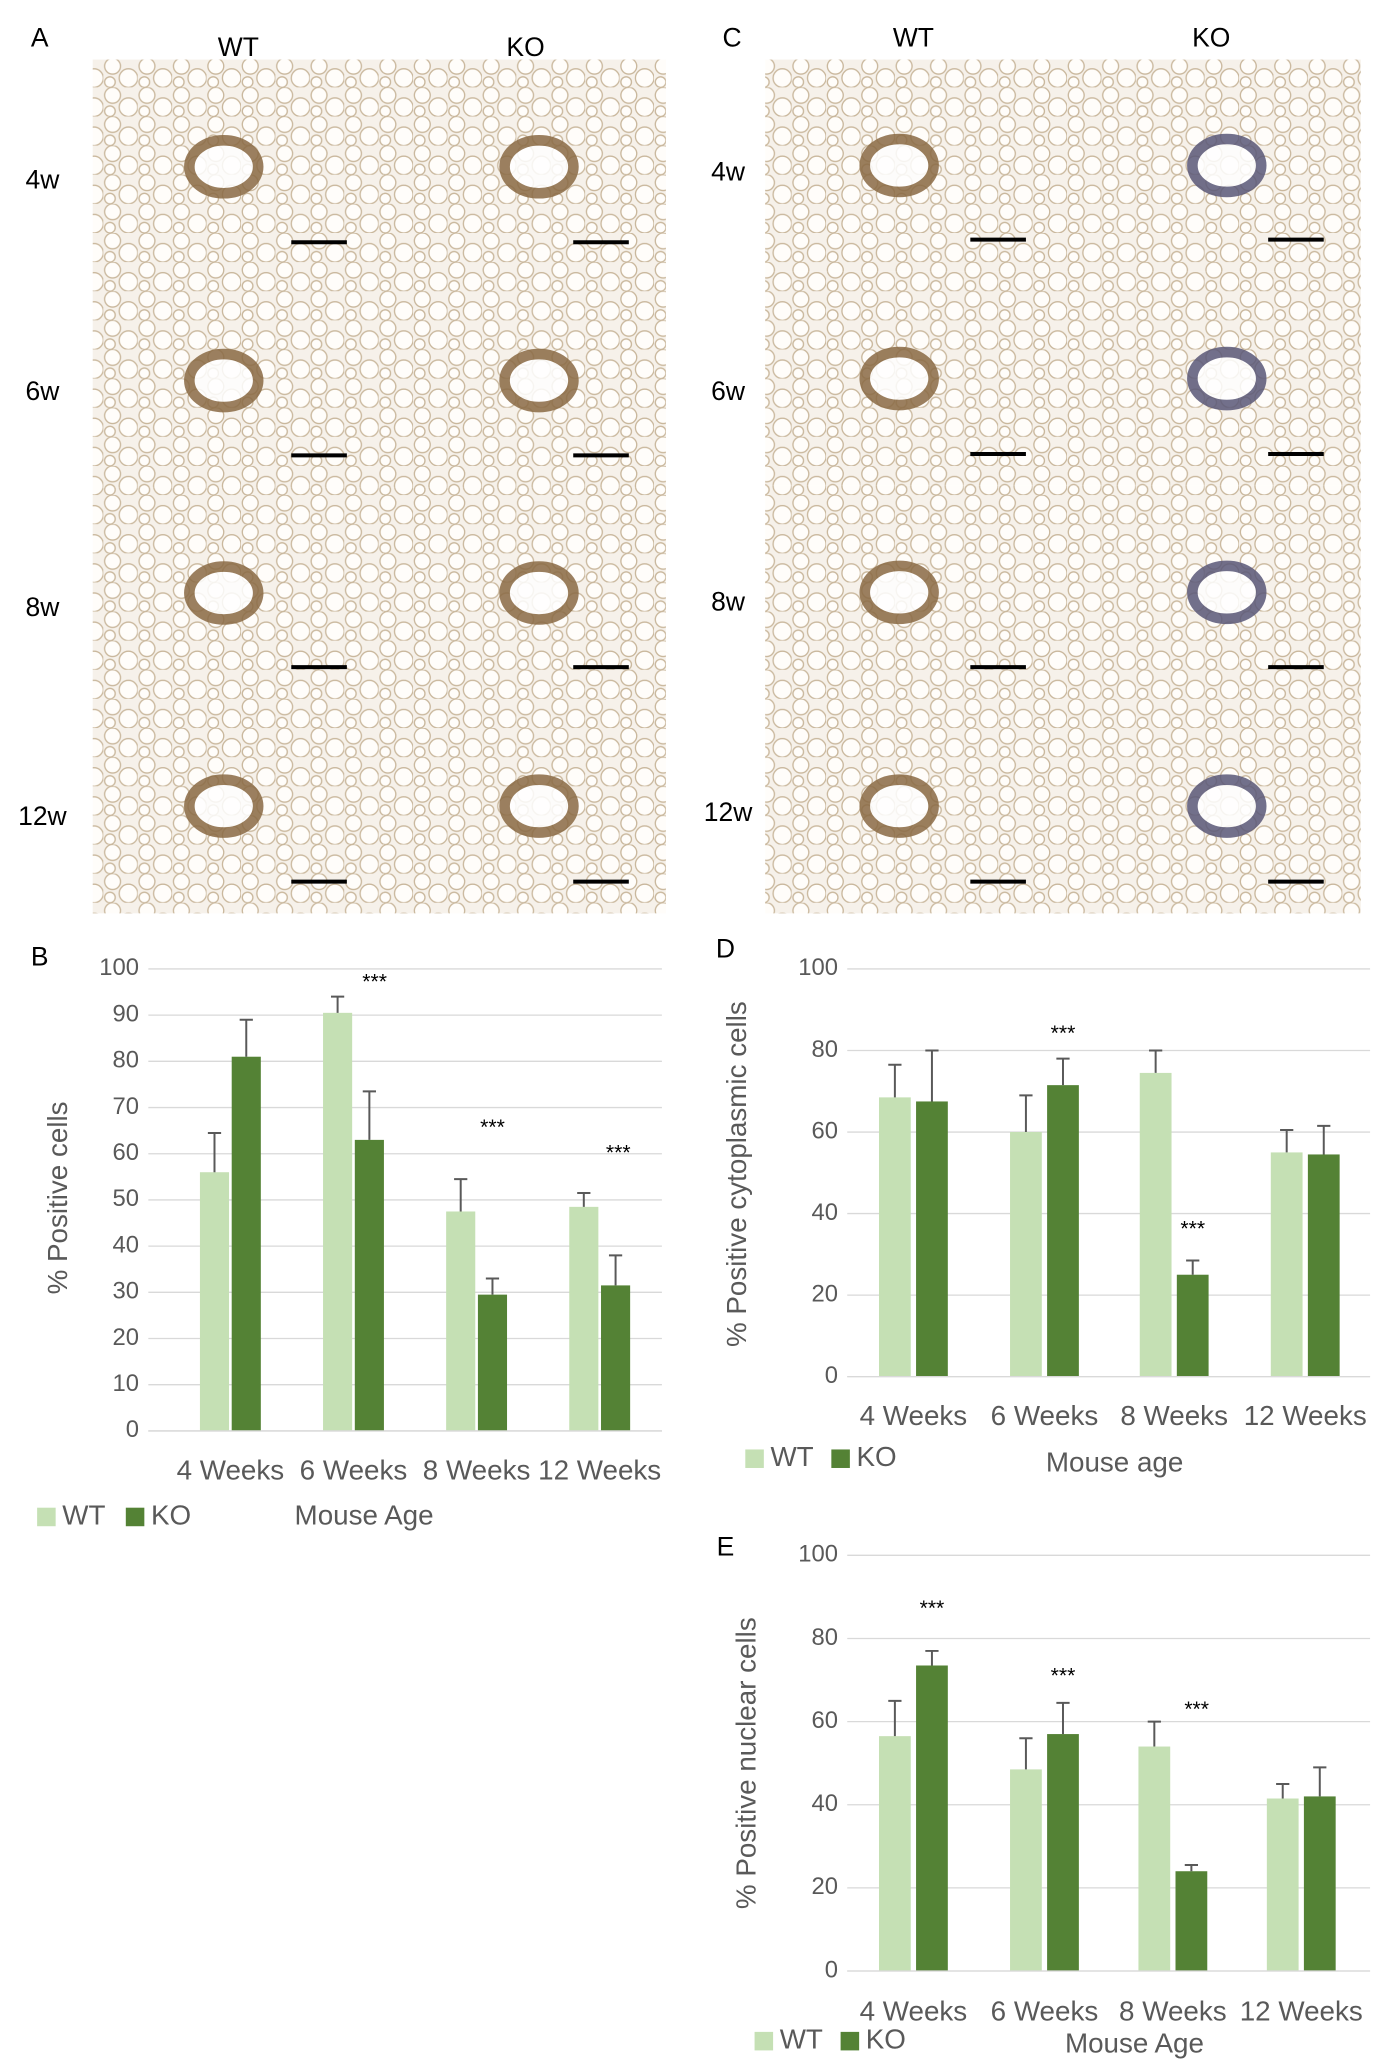  What do you see at coordinates (126, 1106) in the screenshot?
I see `y-tick-label: 70` at bounding box center [126, 1106].